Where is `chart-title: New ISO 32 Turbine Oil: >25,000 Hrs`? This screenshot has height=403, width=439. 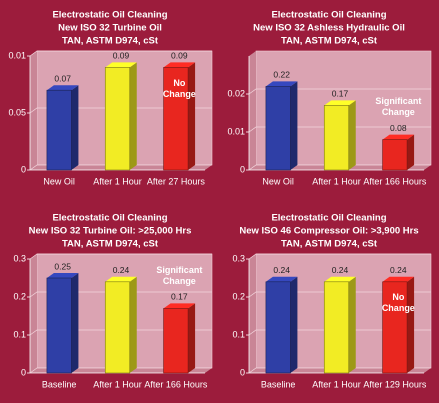 chart-title: New ISO 32 Turbine Oil: >25,000 Hrs is located at coordinates (110, 231).